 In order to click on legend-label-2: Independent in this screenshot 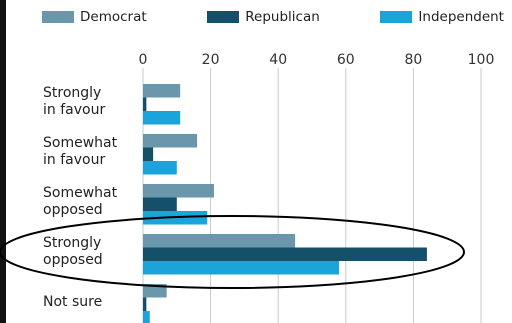, I will do `click(461, 17)`.